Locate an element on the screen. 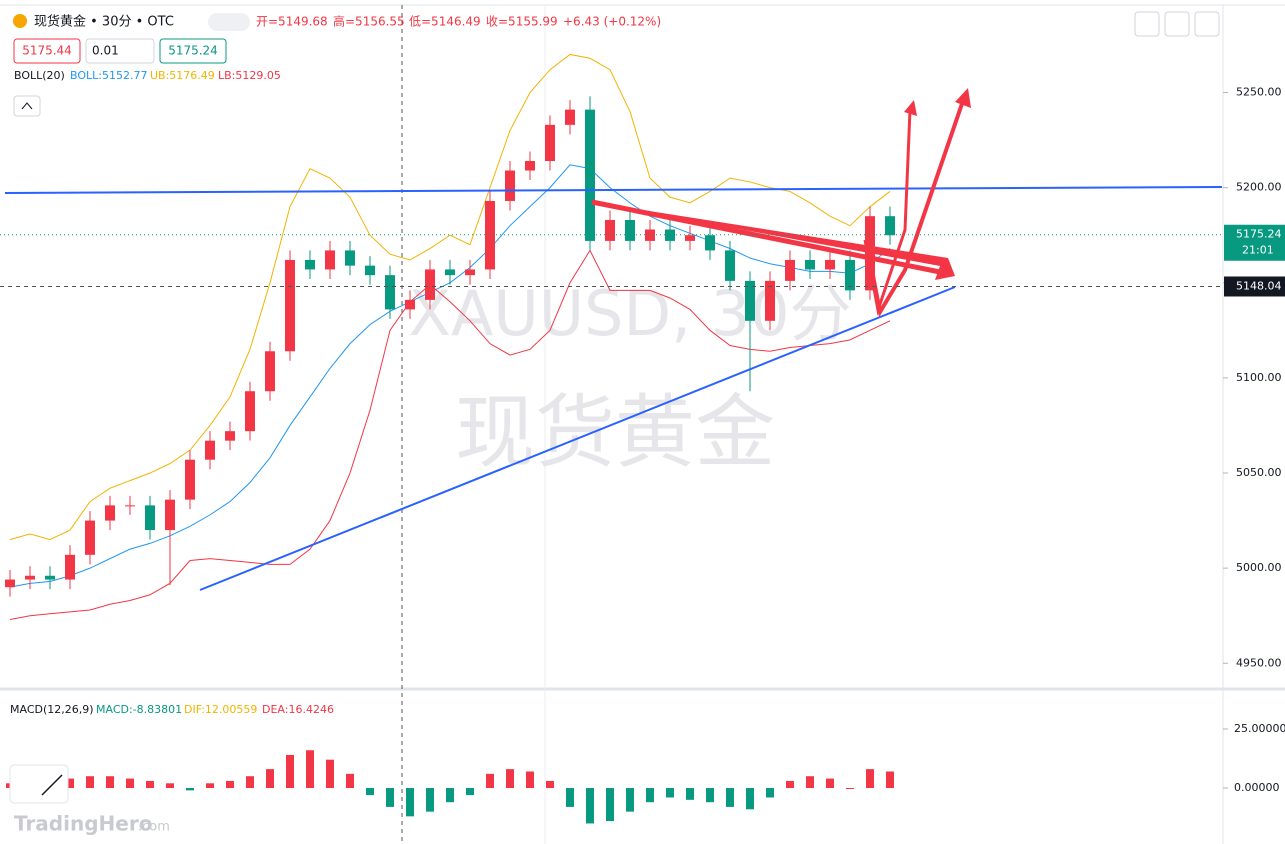 This screenshot has width=1285, height=844. y-tick-label: 5050.00 is located at coordinates (1259, 472).